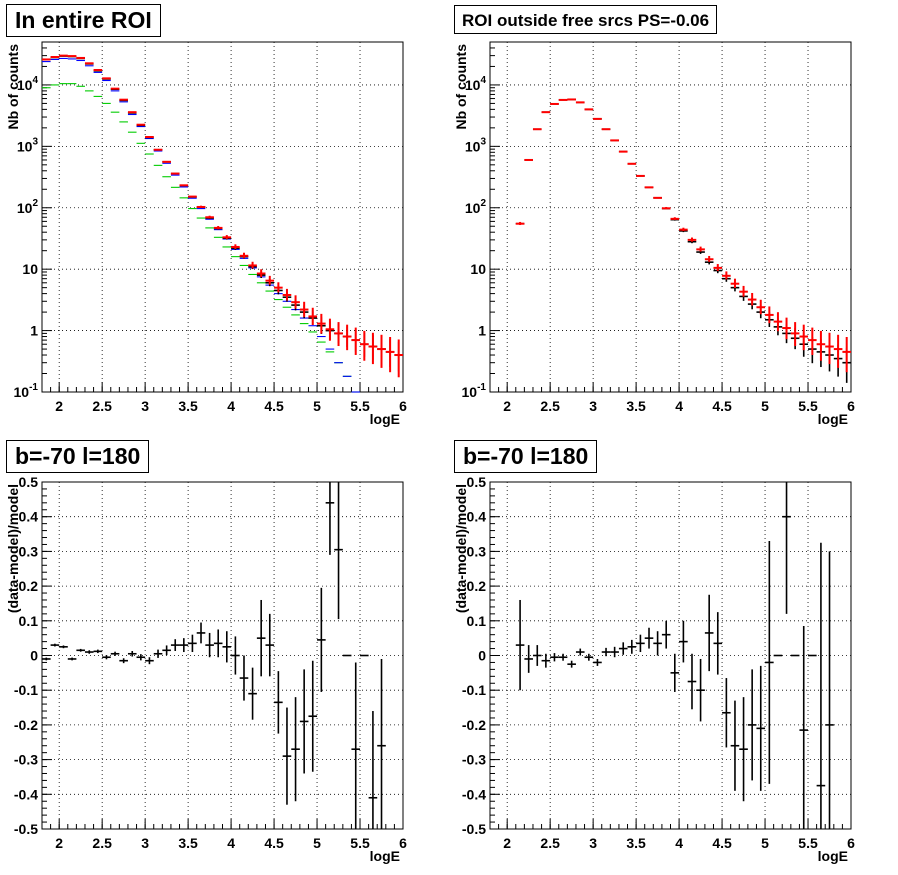 This screenshot has height=875, width=898. I want to click on panel-title-4: b=-70 l=180, so click(526, 456).